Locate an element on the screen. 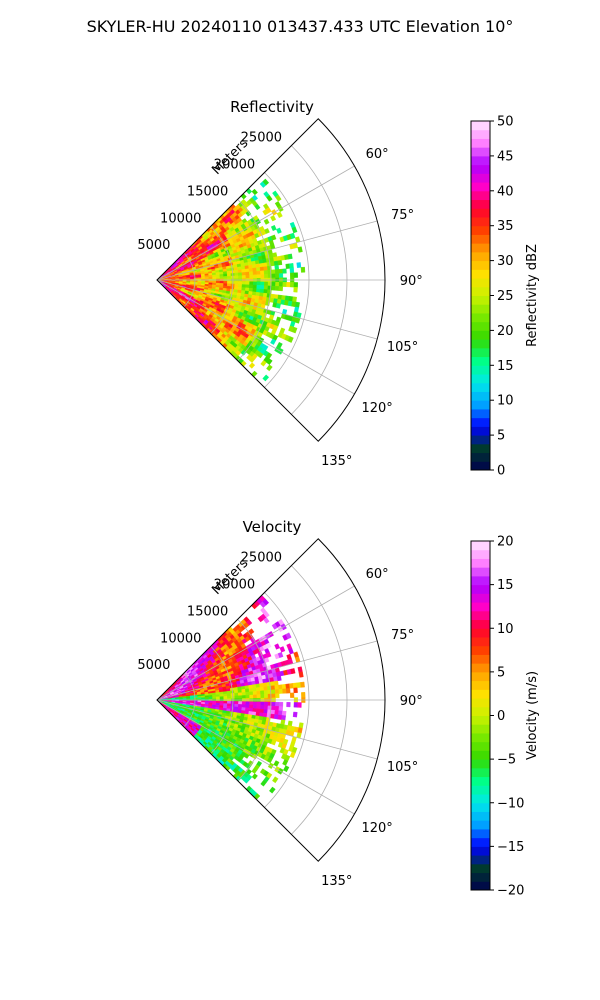  colorbar-tick-label: 20 is located at coordinates (505, 542).